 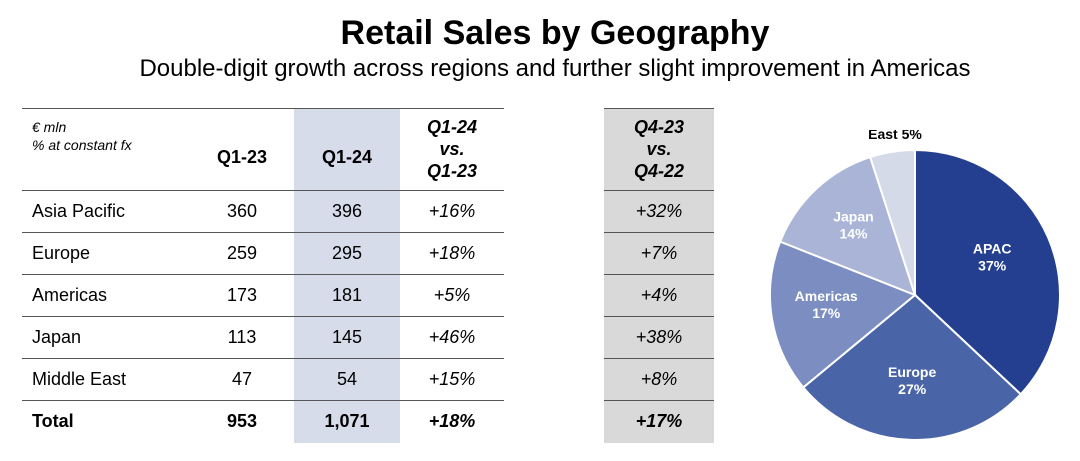 I want to click on header-q4: Q4-23 vs. Q4-22, so click(x=659, y=149).